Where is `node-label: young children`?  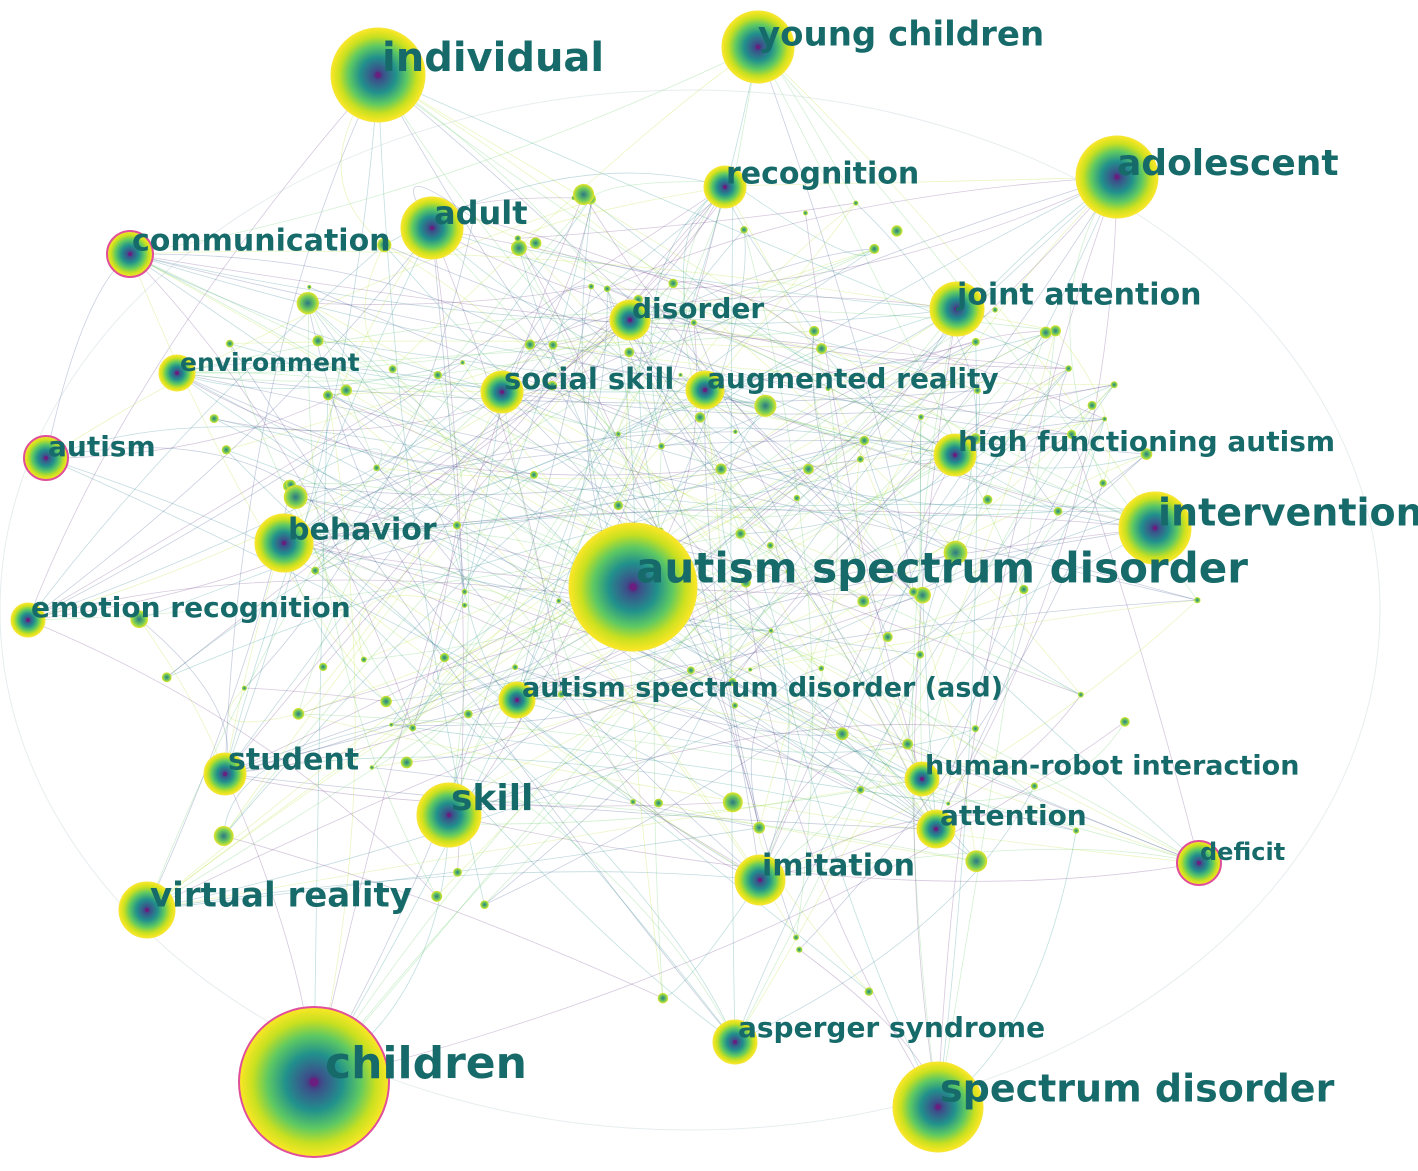
node-label: young children is located at coordinates (901, 35).